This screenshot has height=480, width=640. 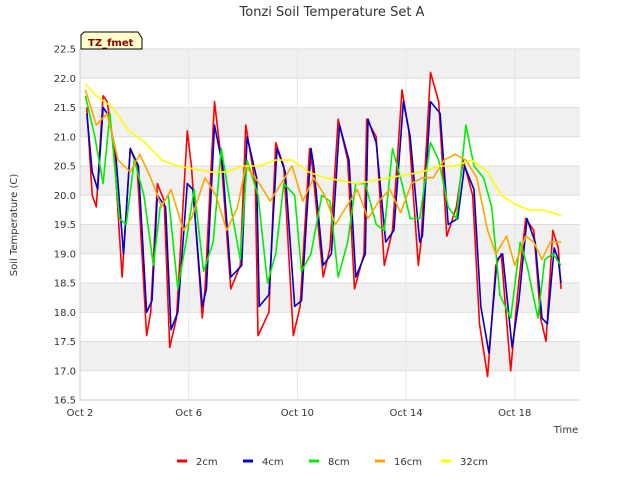 I want to click on y-tick-label: 16.5, so click(x=65, y=401).